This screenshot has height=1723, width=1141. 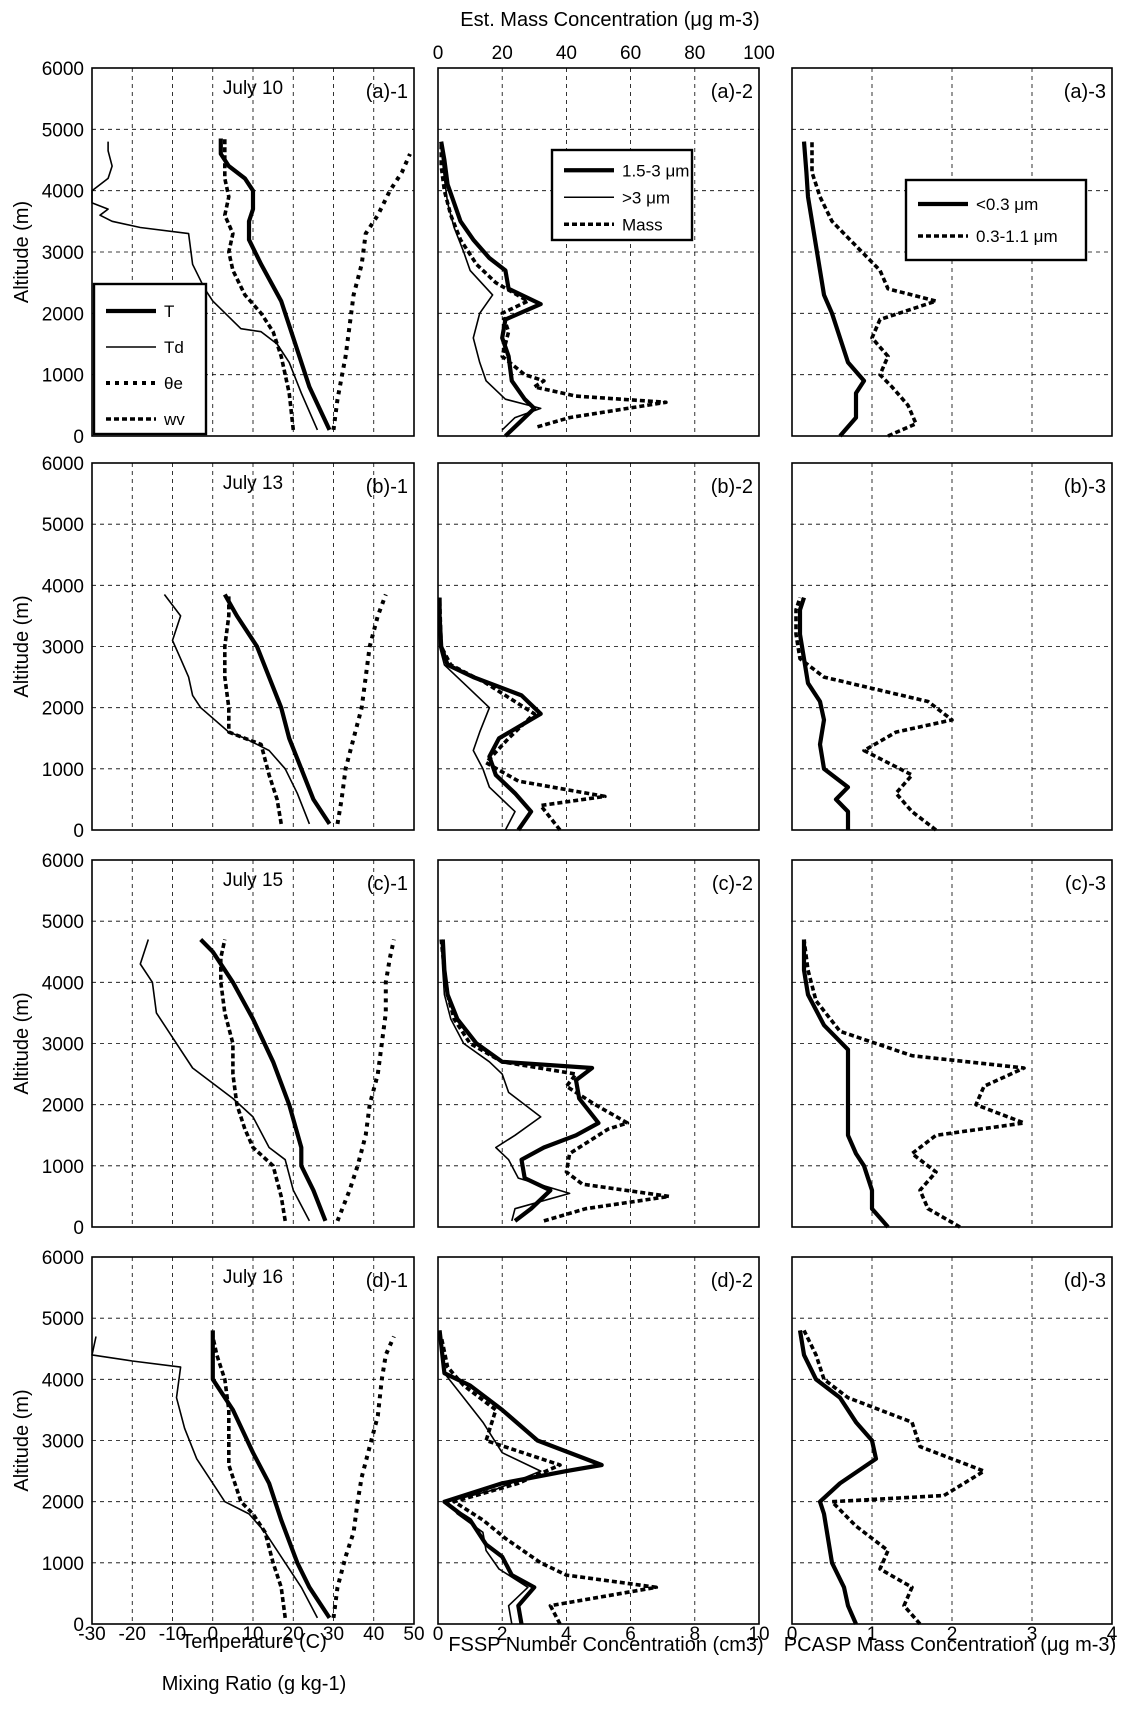 I want to click on legend-col2: 1.5-3 μm >3 μm Mass, so click(x=622, y=195).